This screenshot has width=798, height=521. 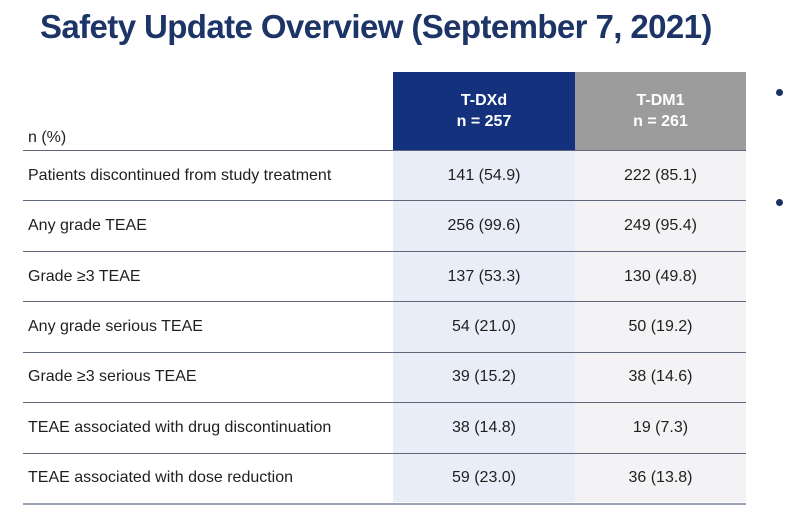 I want to click on row-label: Grade ≥3 serious TEAE, so click(x=112, y=377).